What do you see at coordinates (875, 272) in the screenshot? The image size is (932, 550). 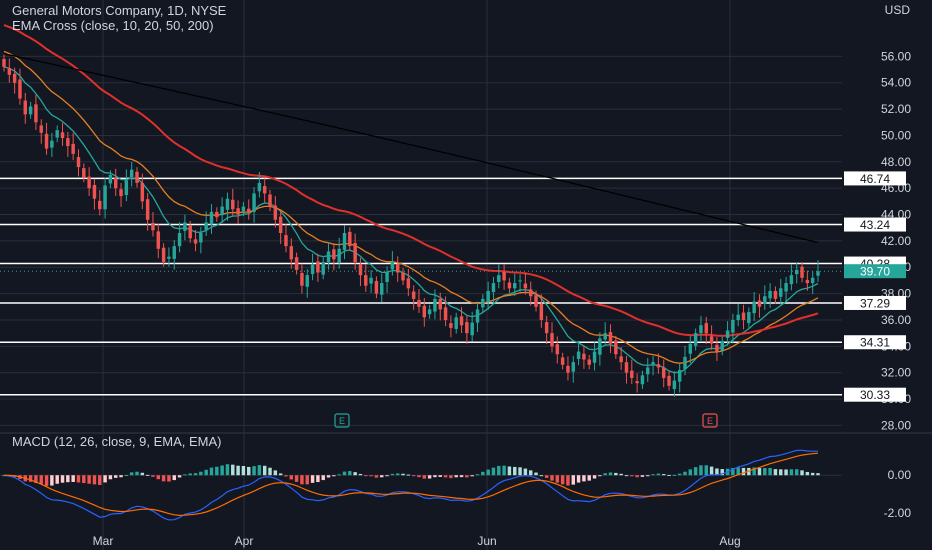 I see `last-price-label: 39.70` at bounding box center [875, 272].